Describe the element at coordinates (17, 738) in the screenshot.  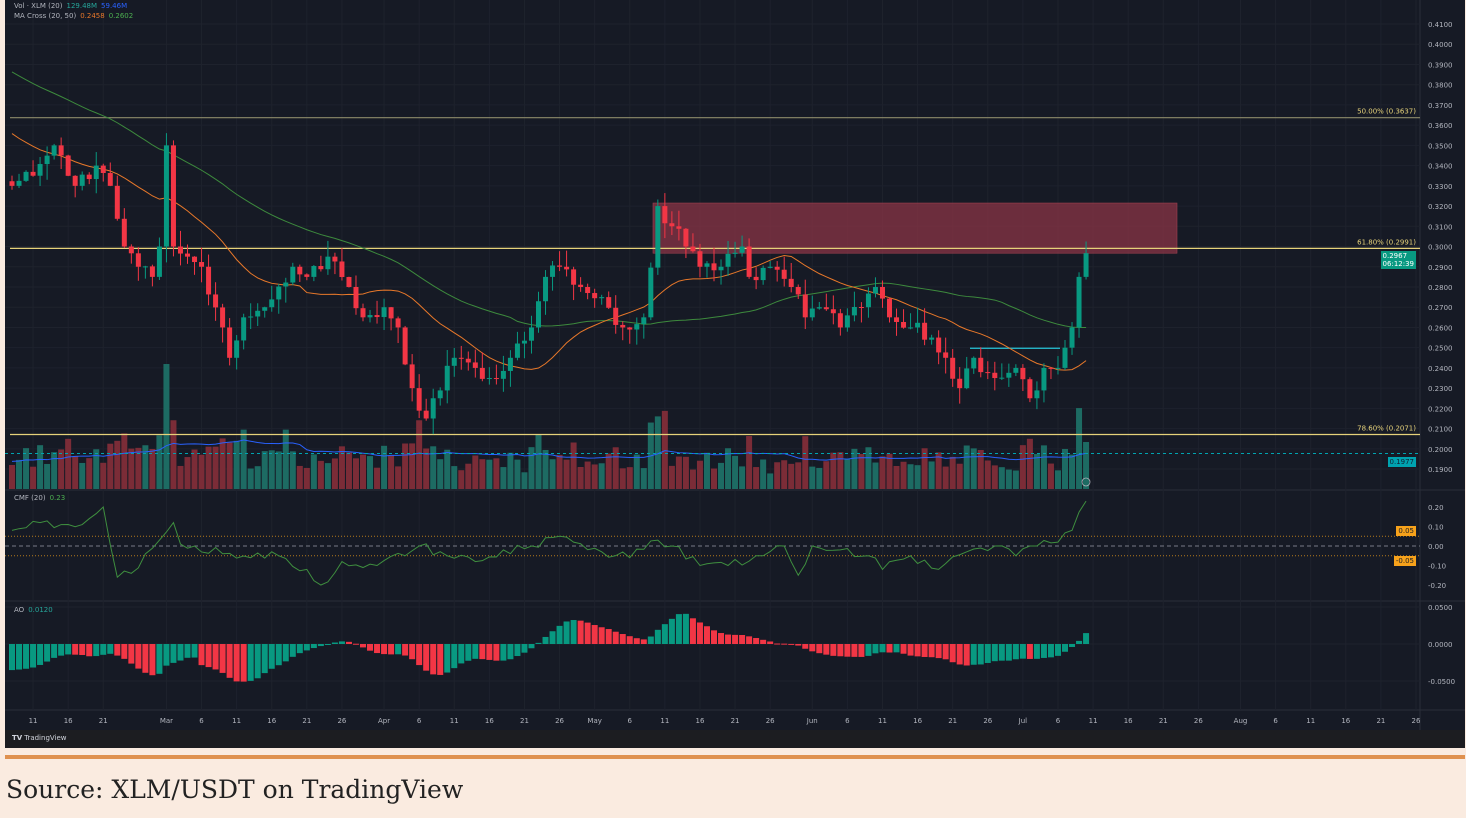
I see `tradingview-logo-icon: TV` at that location.